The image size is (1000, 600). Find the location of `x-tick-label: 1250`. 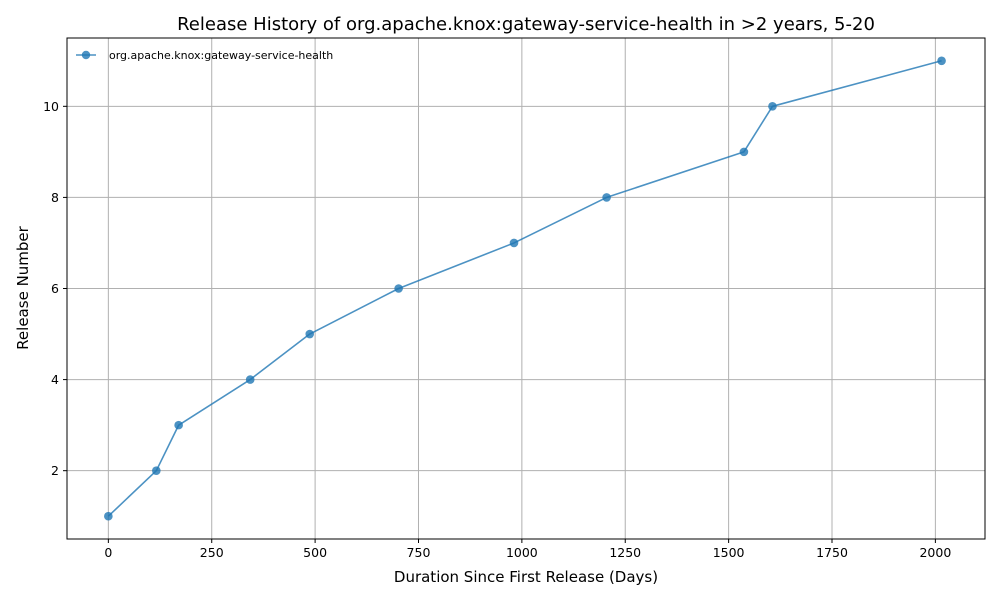

x-tick-label: 1250 is located at coordinates (625, 552).